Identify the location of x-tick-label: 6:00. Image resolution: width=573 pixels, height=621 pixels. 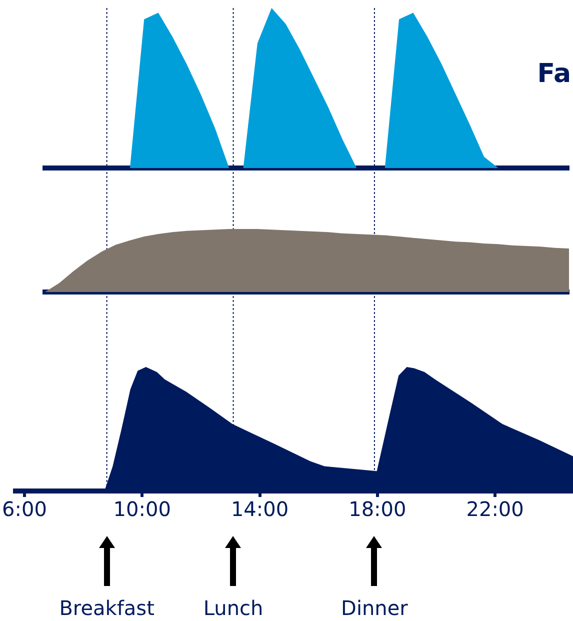
(24, 509).